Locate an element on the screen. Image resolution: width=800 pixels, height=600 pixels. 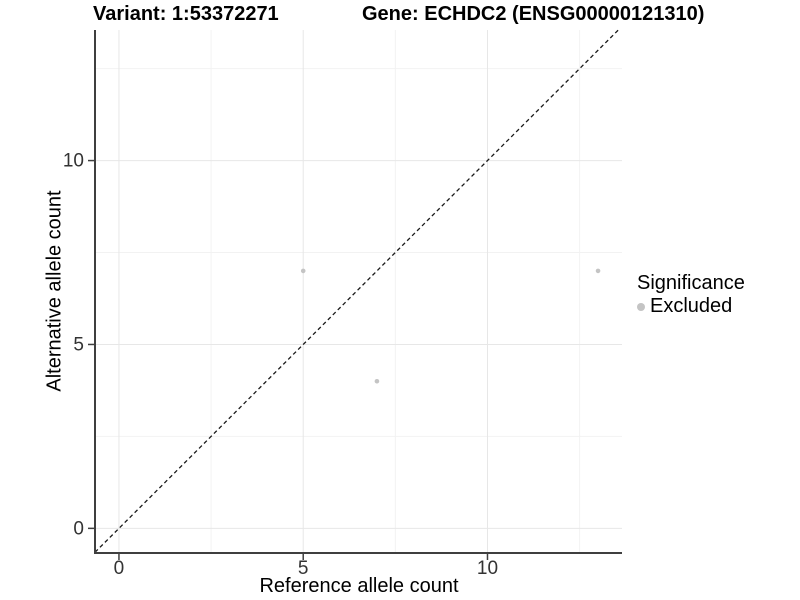
x-axis-title: Reference allele count is located at coordinates (359, 586).